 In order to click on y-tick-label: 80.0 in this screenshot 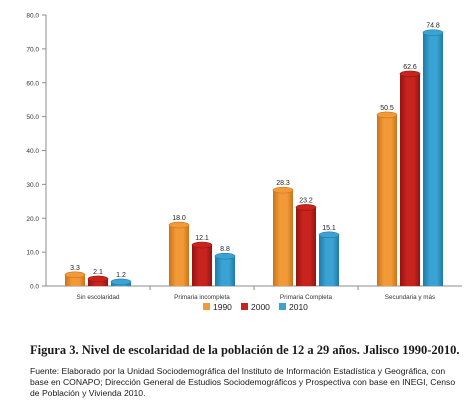, I will do `click(32, 16)`.